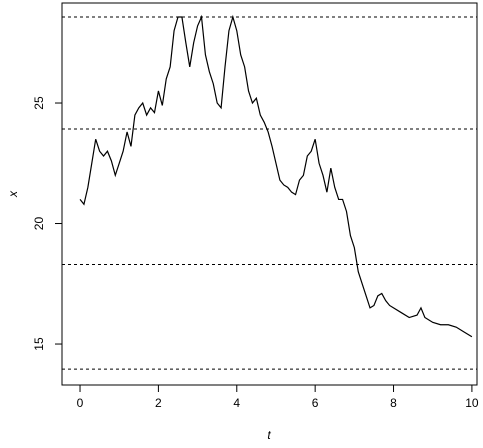 The image size is (483, 448). Describe the element at coordinates (393, 403) in the screenshot. I see `x-tick-label: 8` at that location.